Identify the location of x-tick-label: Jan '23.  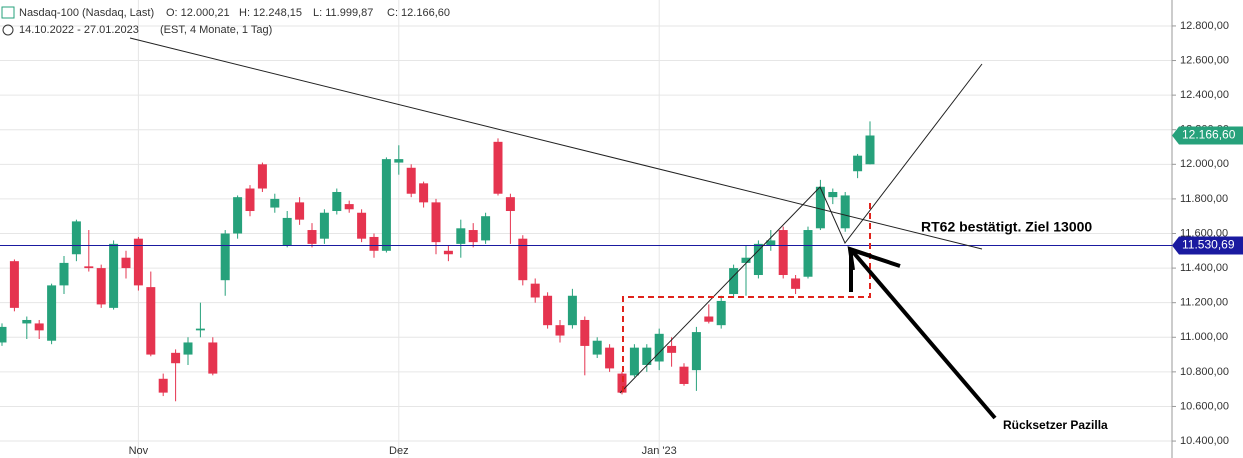
(659, 451).